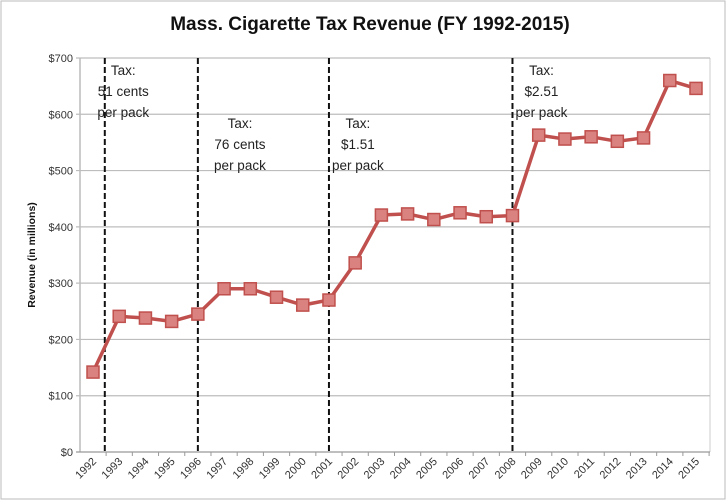 Image resolution: width=726 pixels, height=500 pixels. Describe the element at coordinates (486, 216) in the screenshot. I see `data-point-2007` at that location.